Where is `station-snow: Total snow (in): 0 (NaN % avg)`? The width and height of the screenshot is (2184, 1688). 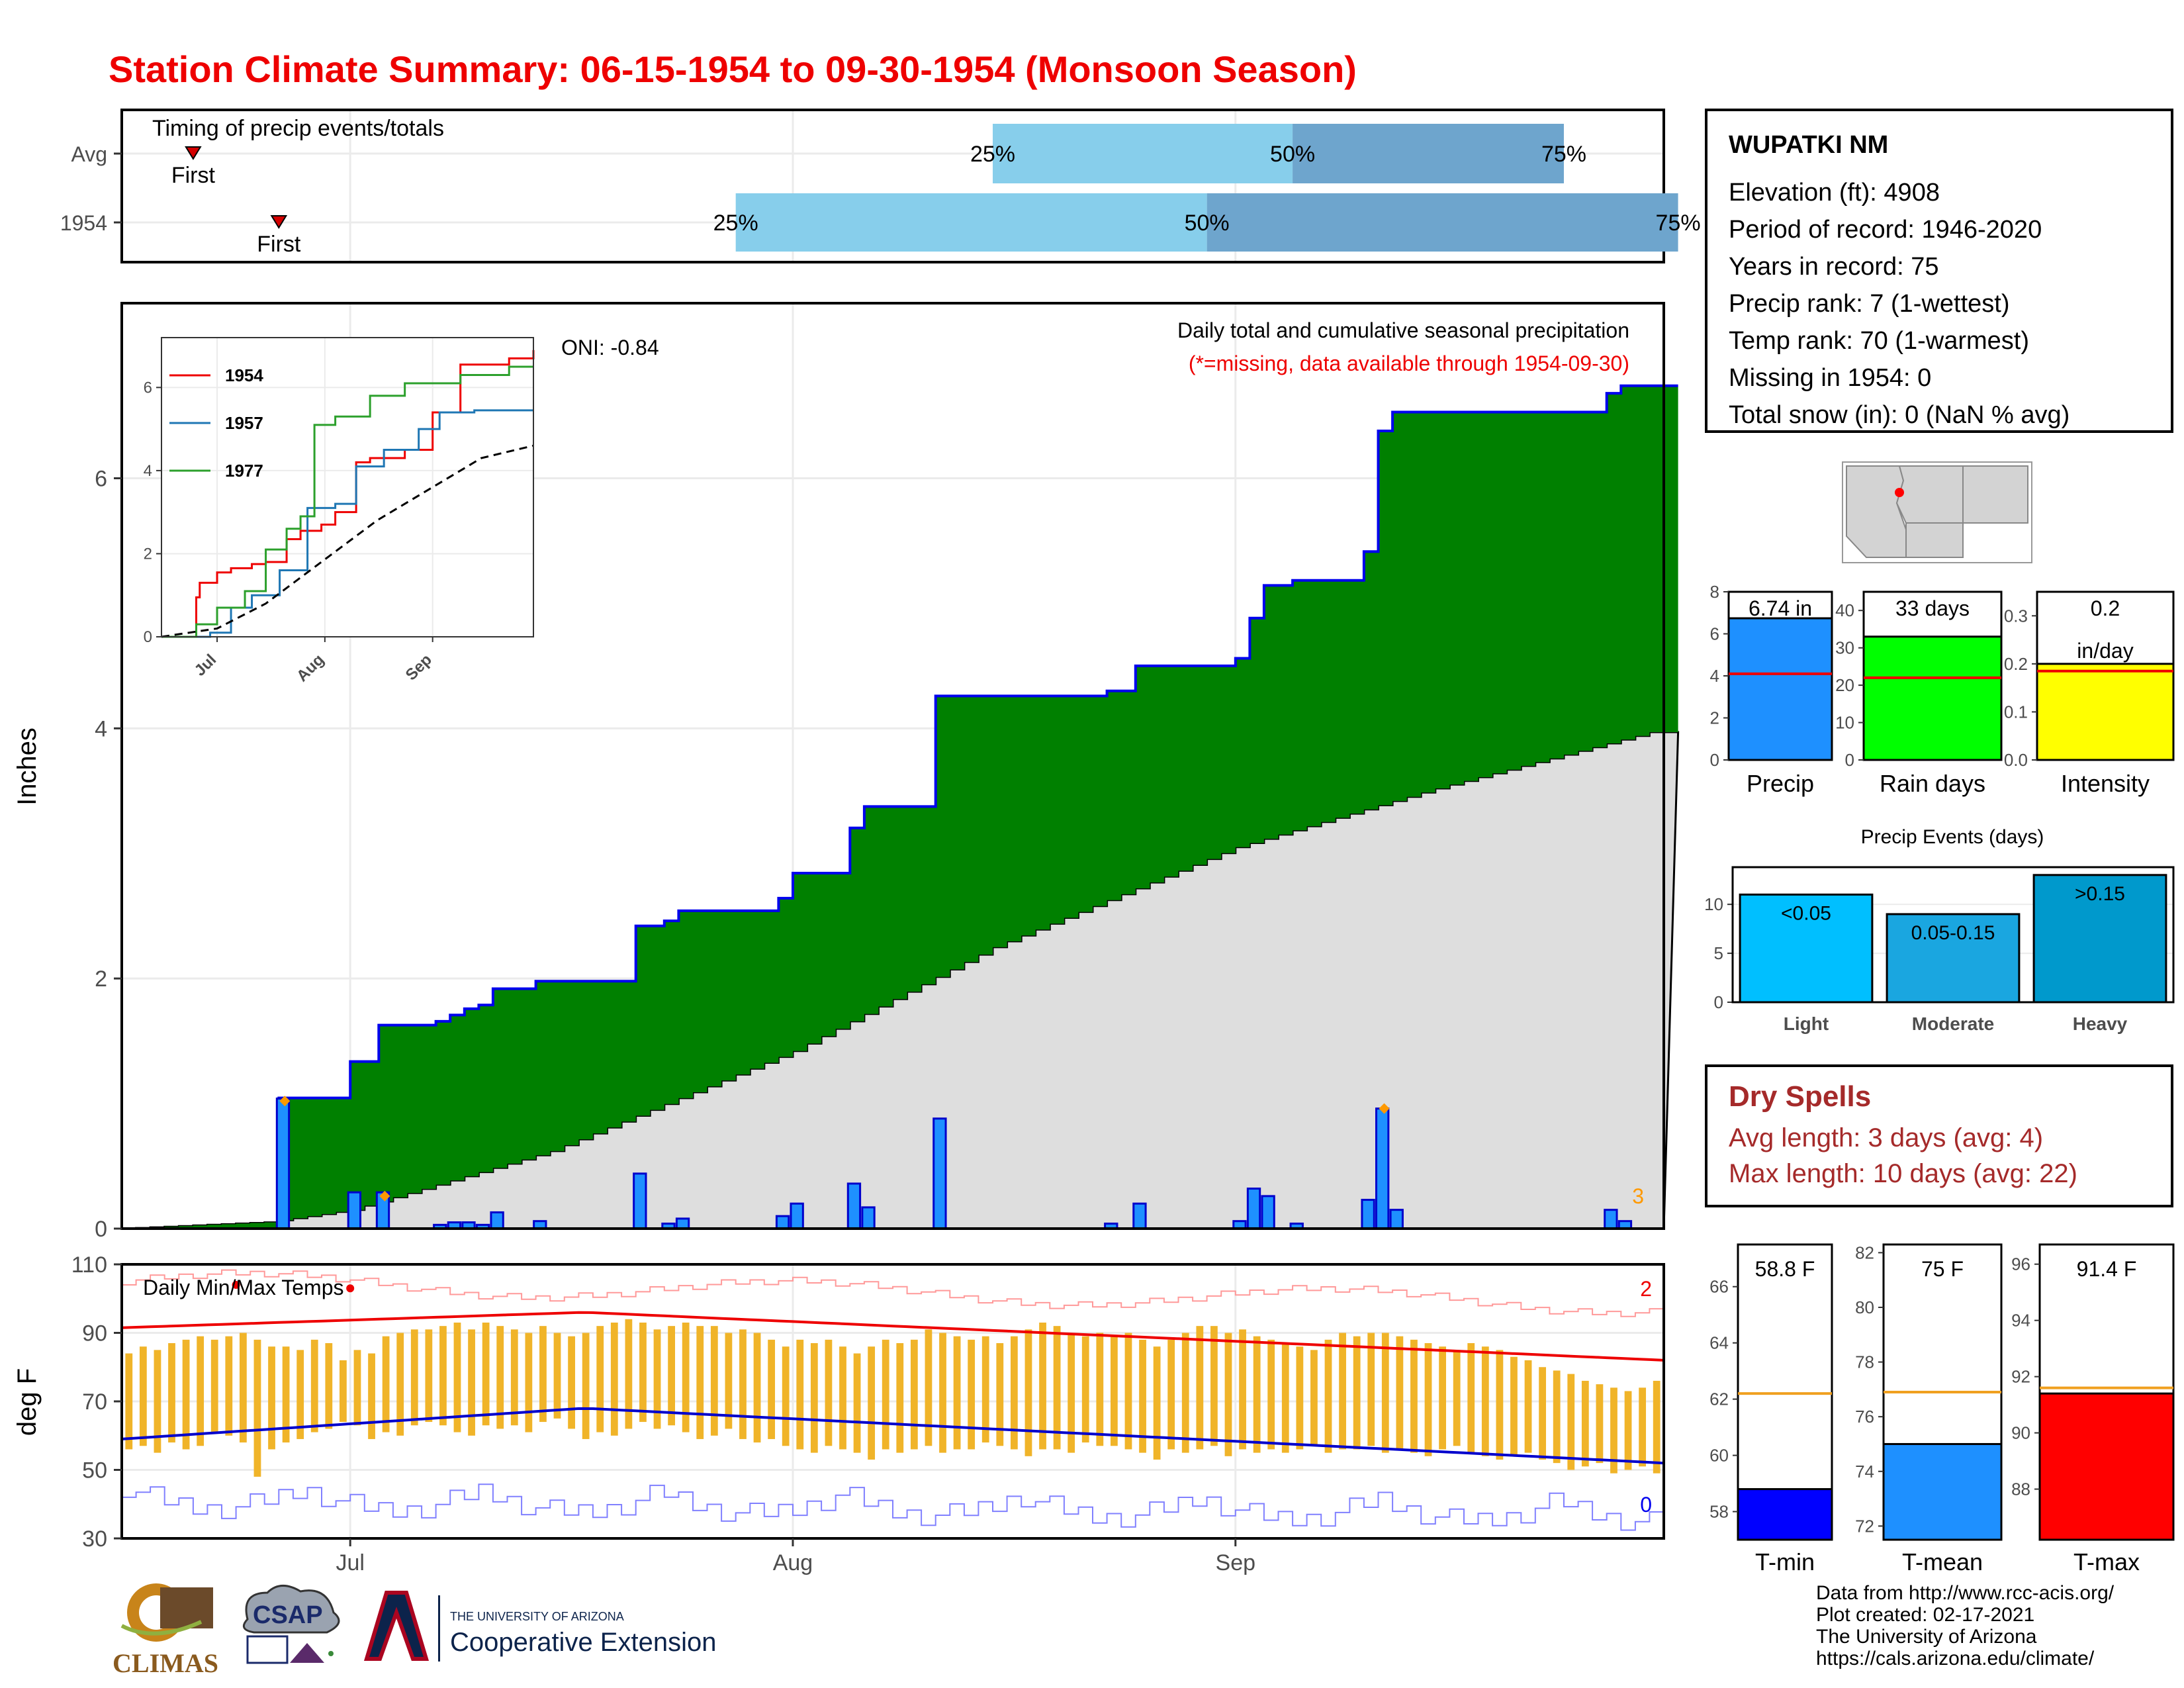
station-snow: Total snow (in): 0 (NaN % avg) is located at coordinates (1900, 415).